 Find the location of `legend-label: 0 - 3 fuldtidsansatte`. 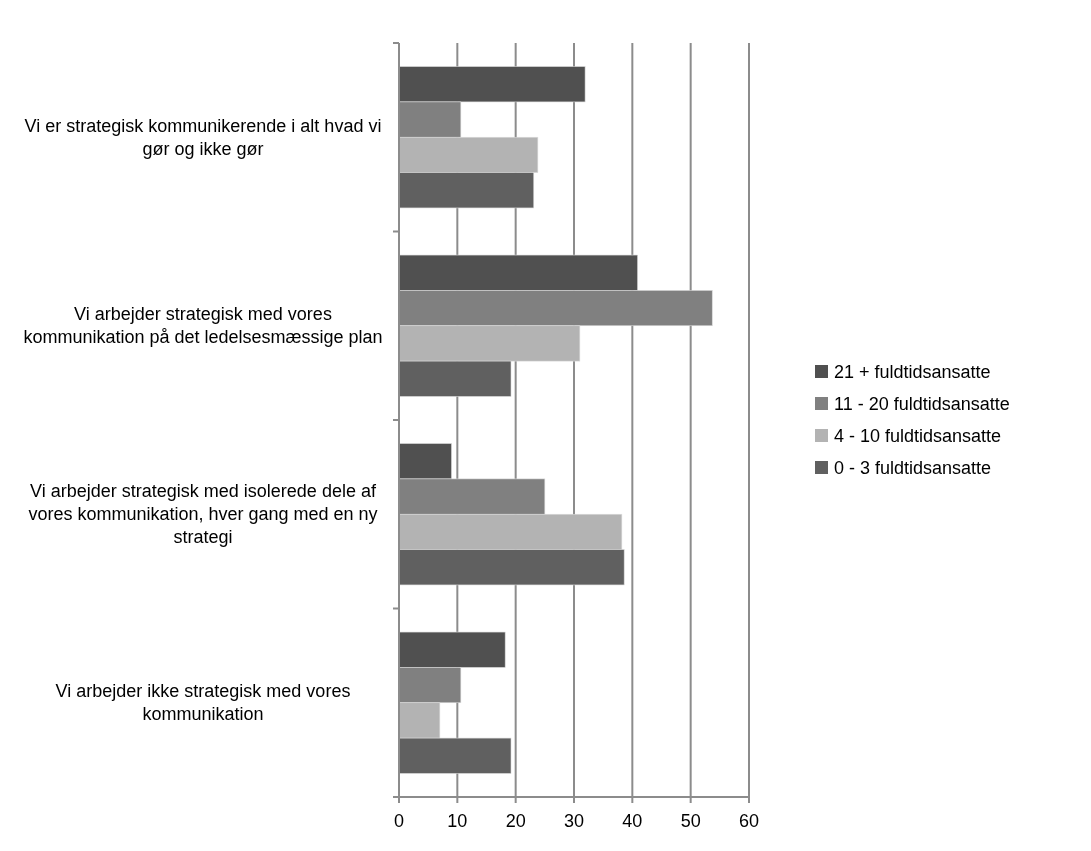

legend-label: 0 - 3 fuldtidsansatte is located at coordinates (913, 468).